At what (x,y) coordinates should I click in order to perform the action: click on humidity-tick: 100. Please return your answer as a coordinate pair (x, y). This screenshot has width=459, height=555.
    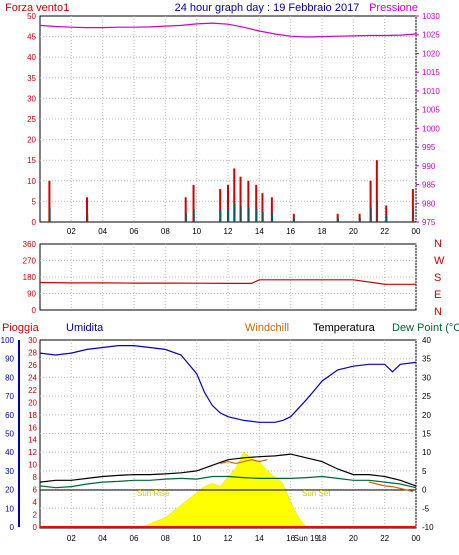
    Looking at the image, I should click on (8, 340).